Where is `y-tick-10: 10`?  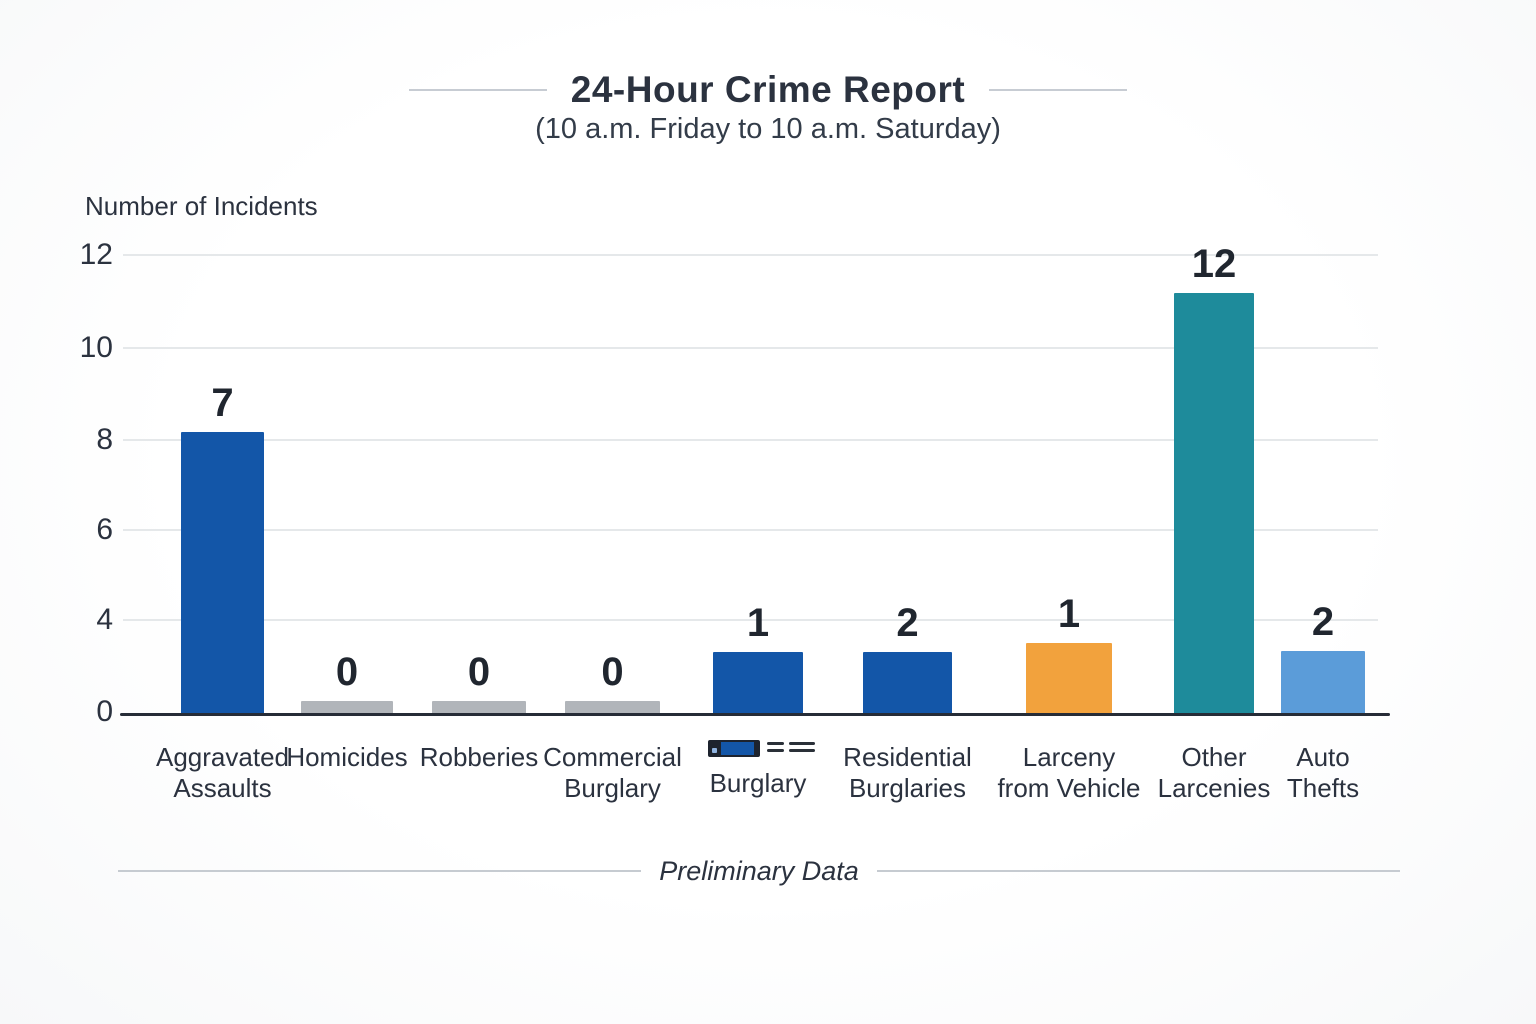 y-tick-10: 10 is located at coordinates (96, 347).